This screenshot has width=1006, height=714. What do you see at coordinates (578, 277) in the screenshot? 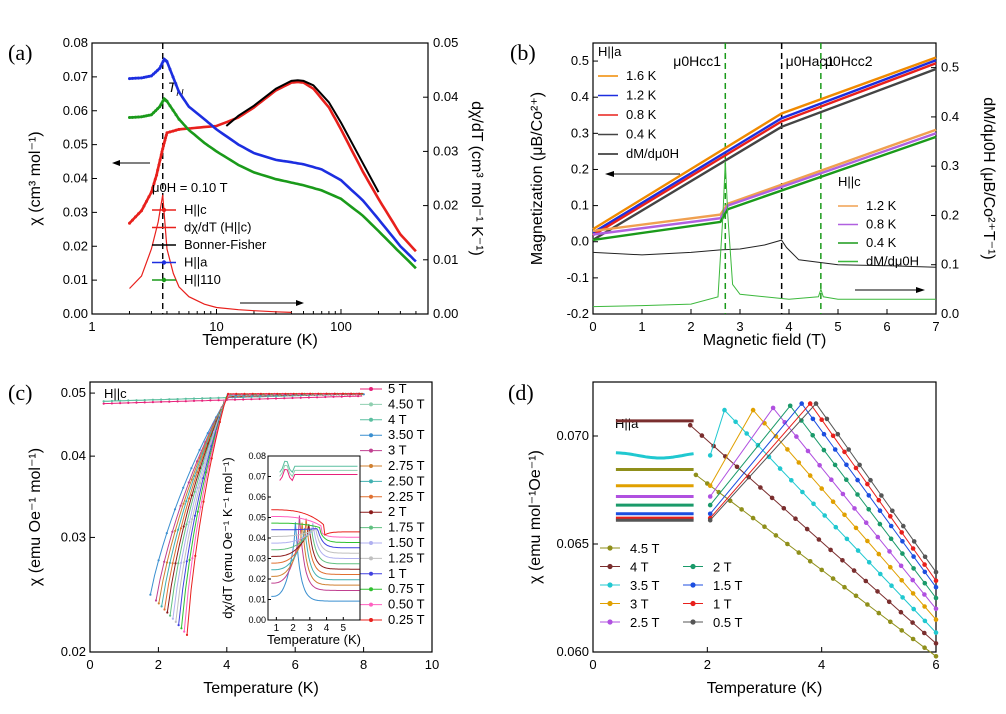
I see `y-tick-label: -0.1` at bounding box center [578, 277].